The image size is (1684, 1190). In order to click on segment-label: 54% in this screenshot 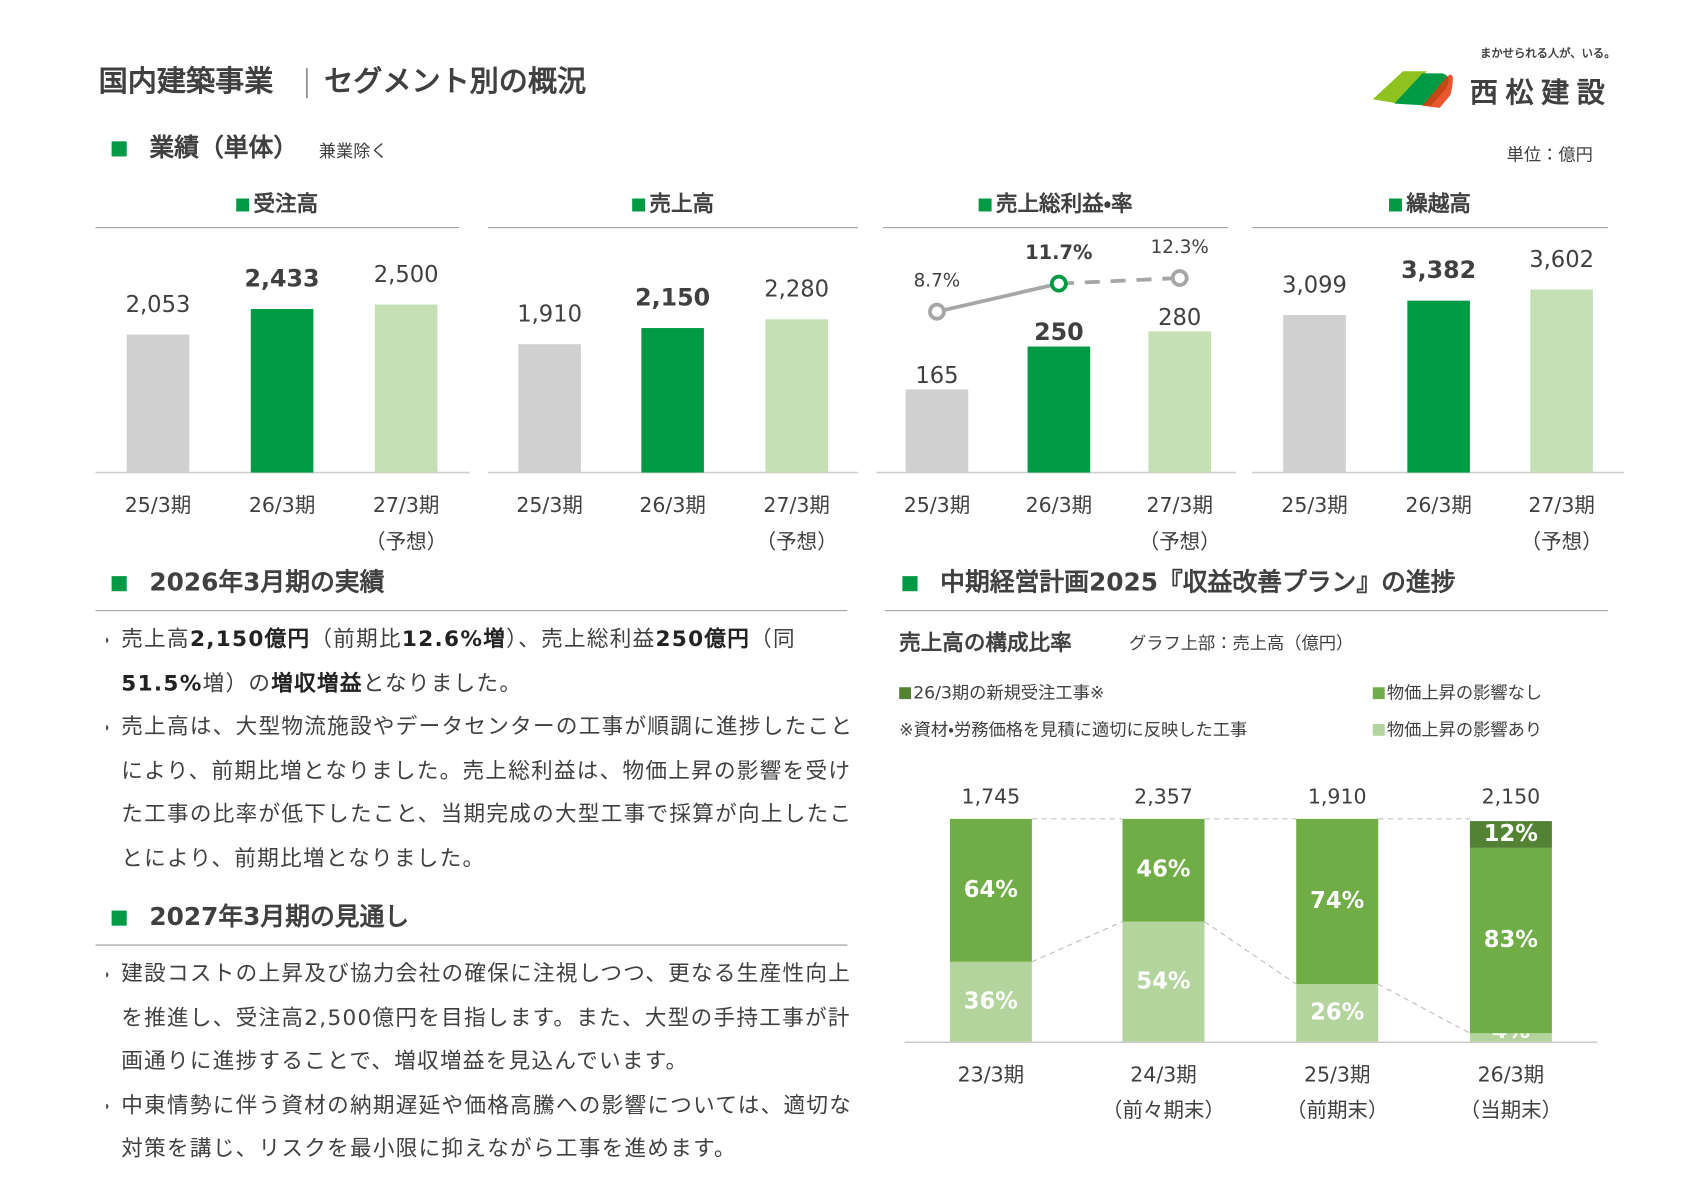, I will do `click(1163, 981)`.